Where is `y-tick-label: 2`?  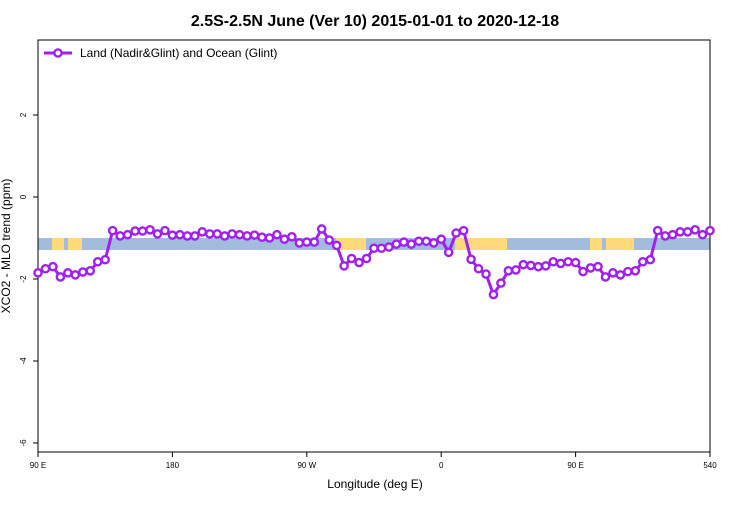 y-tick-label: 2 is located at coordinates (23, 114).